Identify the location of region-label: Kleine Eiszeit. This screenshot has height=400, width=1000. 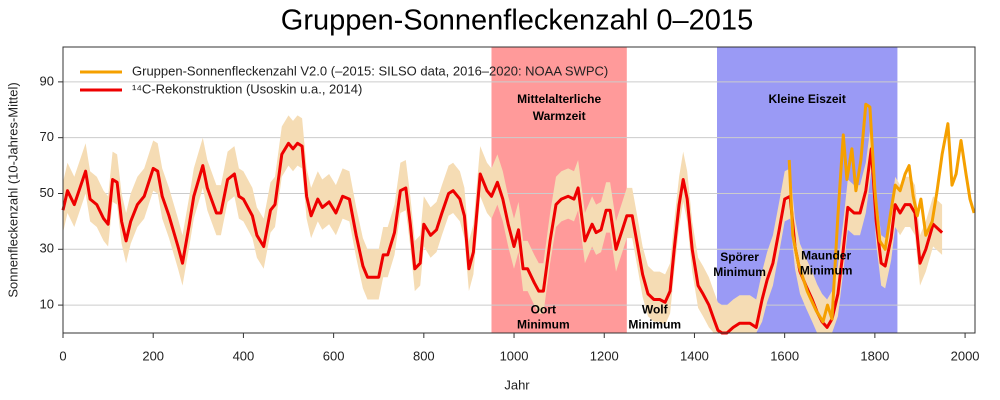
(807, 99).